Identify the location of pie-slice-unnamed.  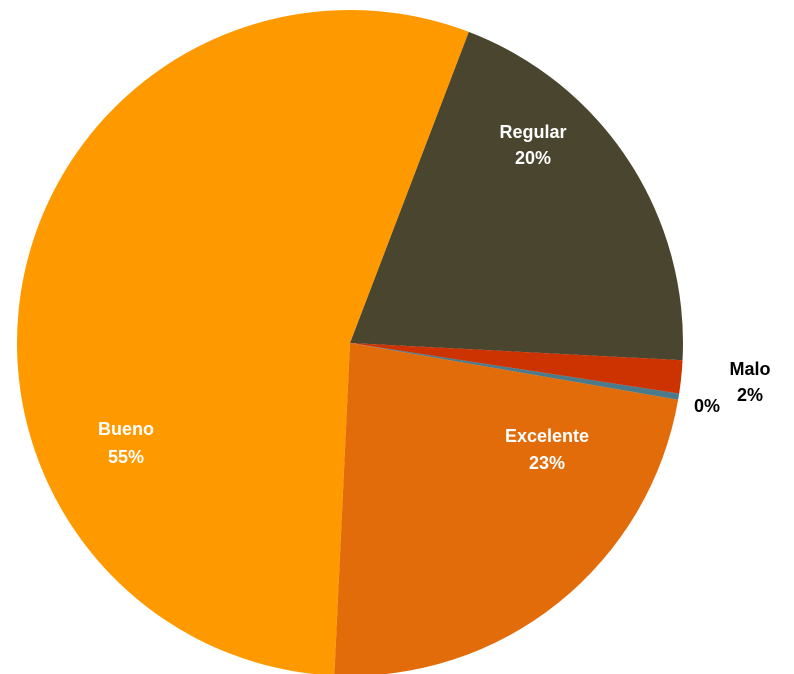
(515, 371).